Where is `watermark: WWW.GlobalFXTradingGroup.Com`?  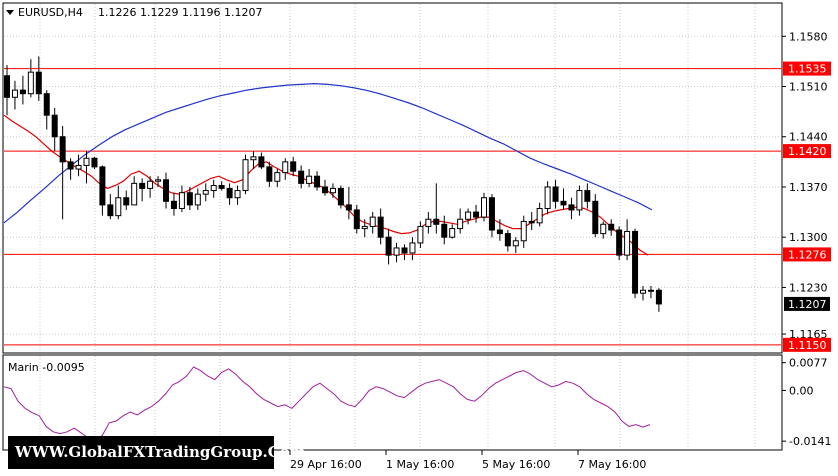
watermark: WWW.GlobalFXTradingGroup.Com is located at coordinates (157, 452).